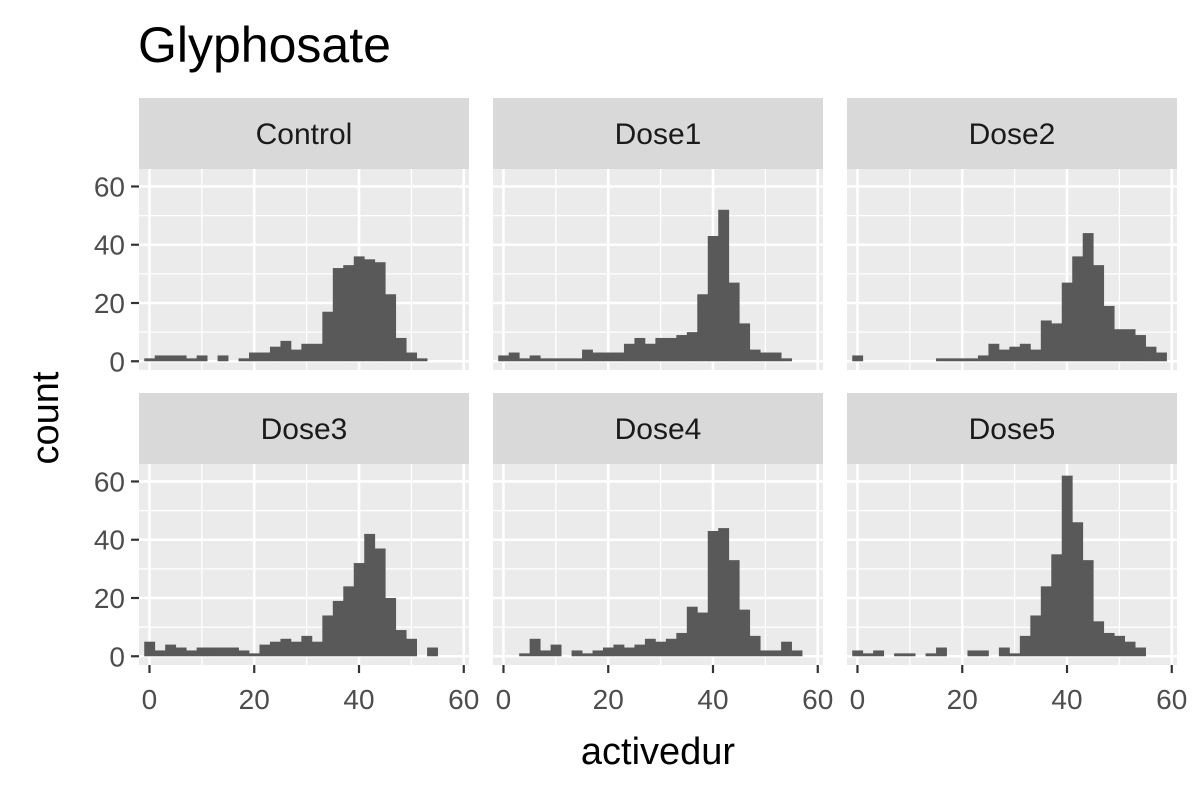 The image size is (1200, 800). I want to click on x-axis-label: activedur, so click(658, 752).